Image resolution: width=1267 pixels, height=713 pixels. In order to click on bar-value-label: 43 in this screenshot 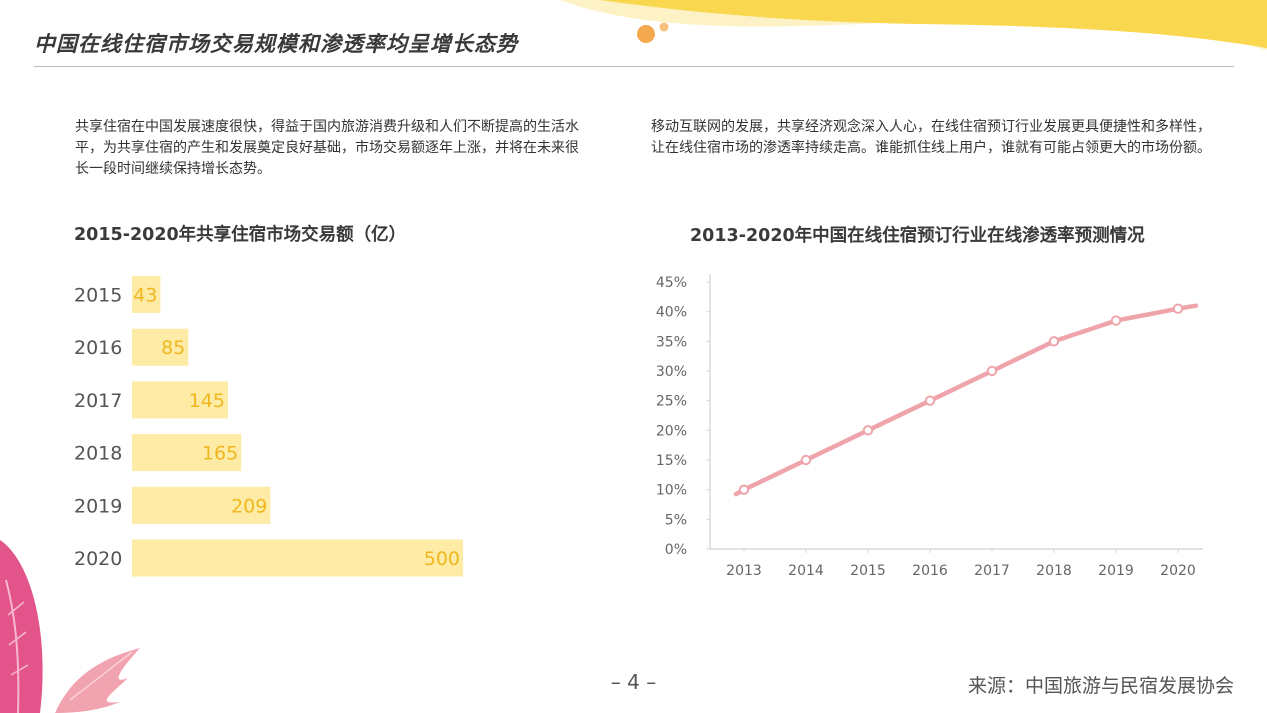, I will do `click(145, 296)`.